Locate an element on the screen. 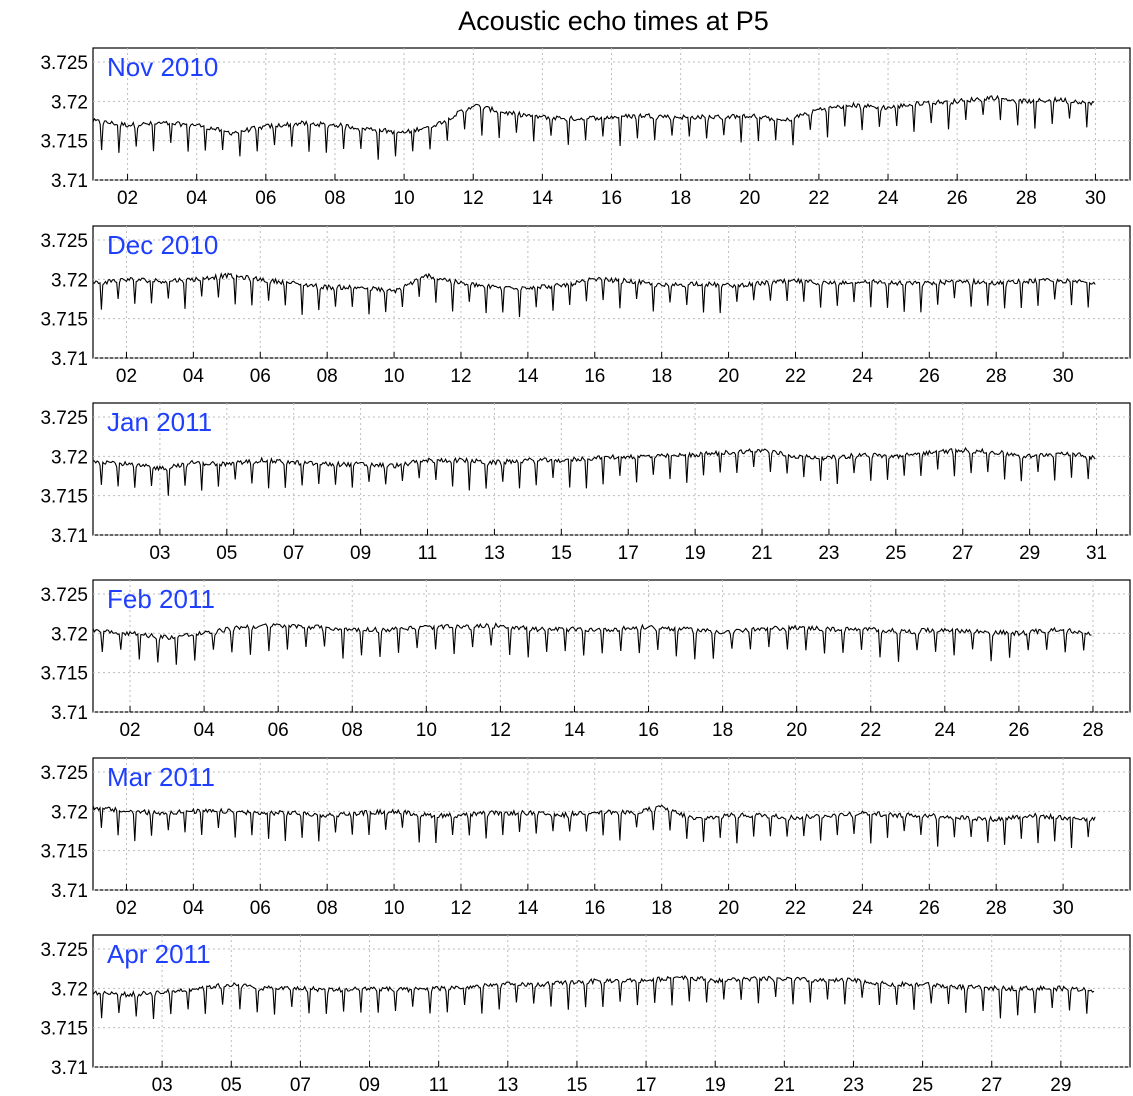  x-tick-label: 09 is located at coordinates (360, 553).